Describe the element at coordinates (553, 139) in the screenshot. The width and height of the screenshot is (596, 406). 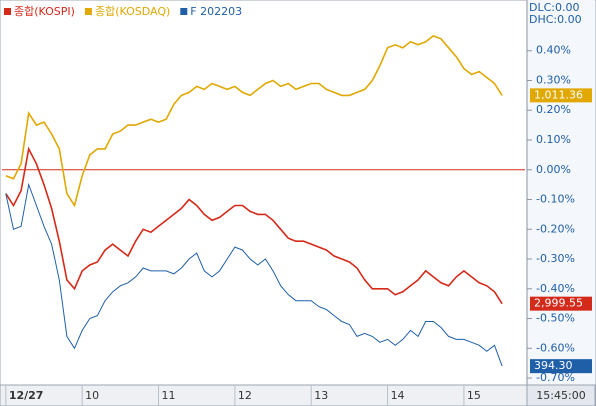
I see `y-tick-label: 0.10%` at that location.